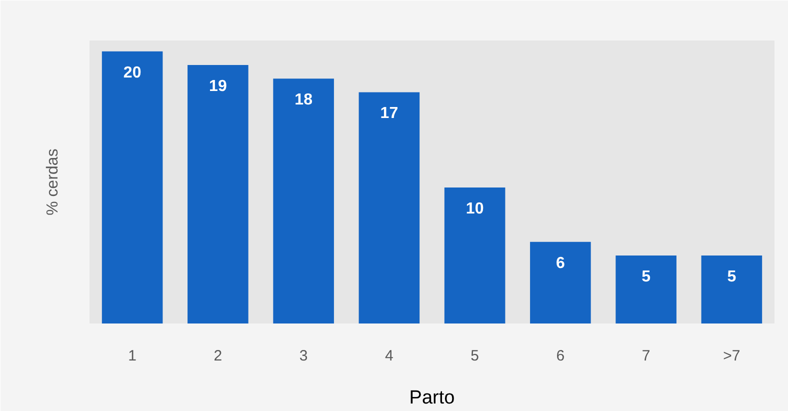 The height and width of the screenshot is (411, 788). Describe the element at coordinates (132, 73) in the screenshot. I see `data-label: 20` at that location.